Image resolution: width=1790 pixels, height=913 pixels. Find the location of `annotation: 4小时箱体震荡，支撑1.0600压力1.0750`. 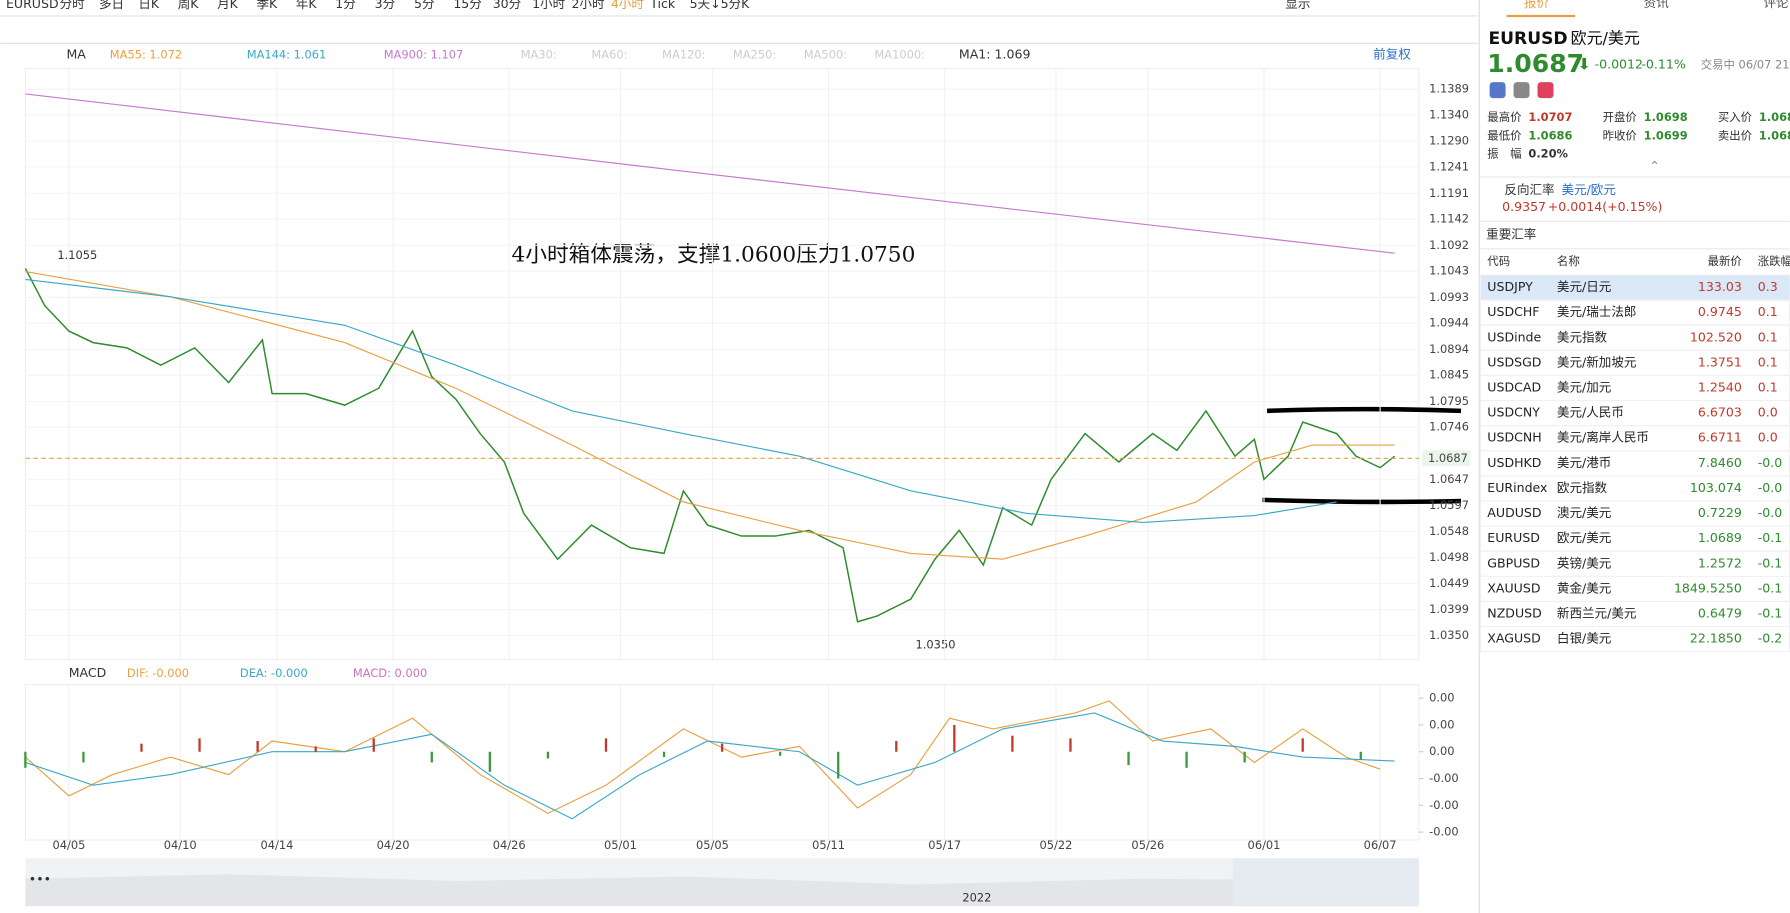

annotation: 4小时箱体震荡，支撑1.0600压力1.0750 is located at coordinates (714, 255).